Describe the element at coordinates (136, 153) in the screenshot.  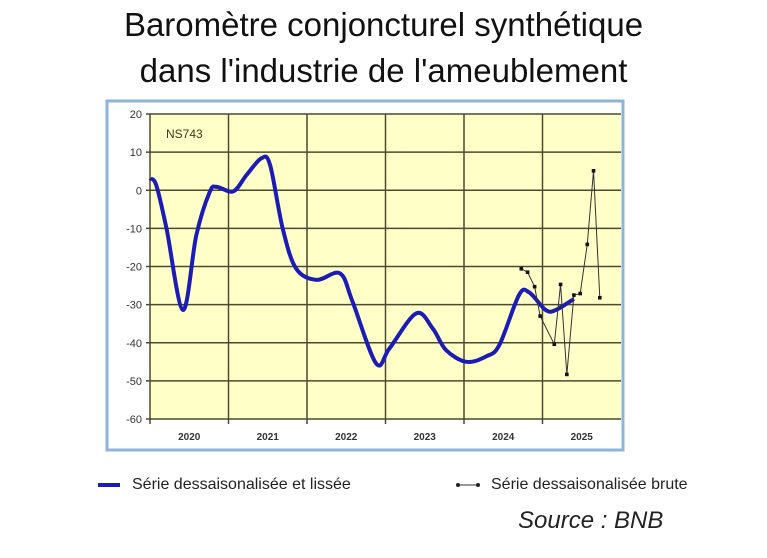
I see `y-tick-label: 10` at that location.